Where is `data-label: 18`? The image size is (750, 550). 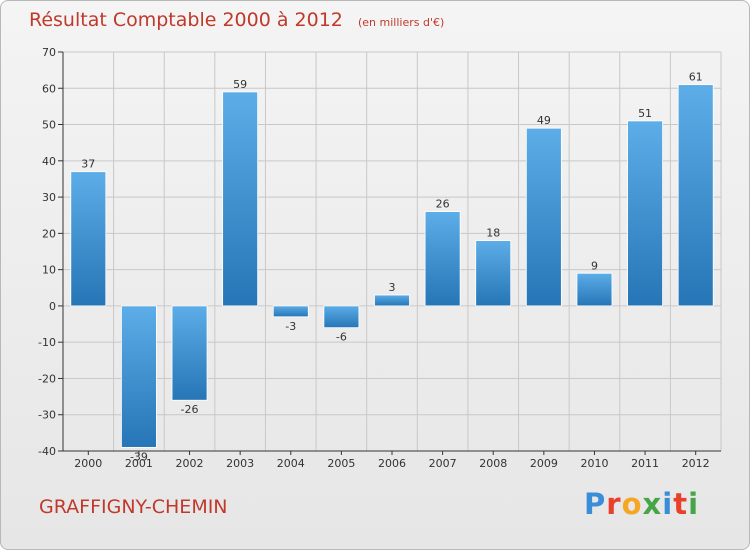
data-label: 18 is located at coordinates (493, 233).